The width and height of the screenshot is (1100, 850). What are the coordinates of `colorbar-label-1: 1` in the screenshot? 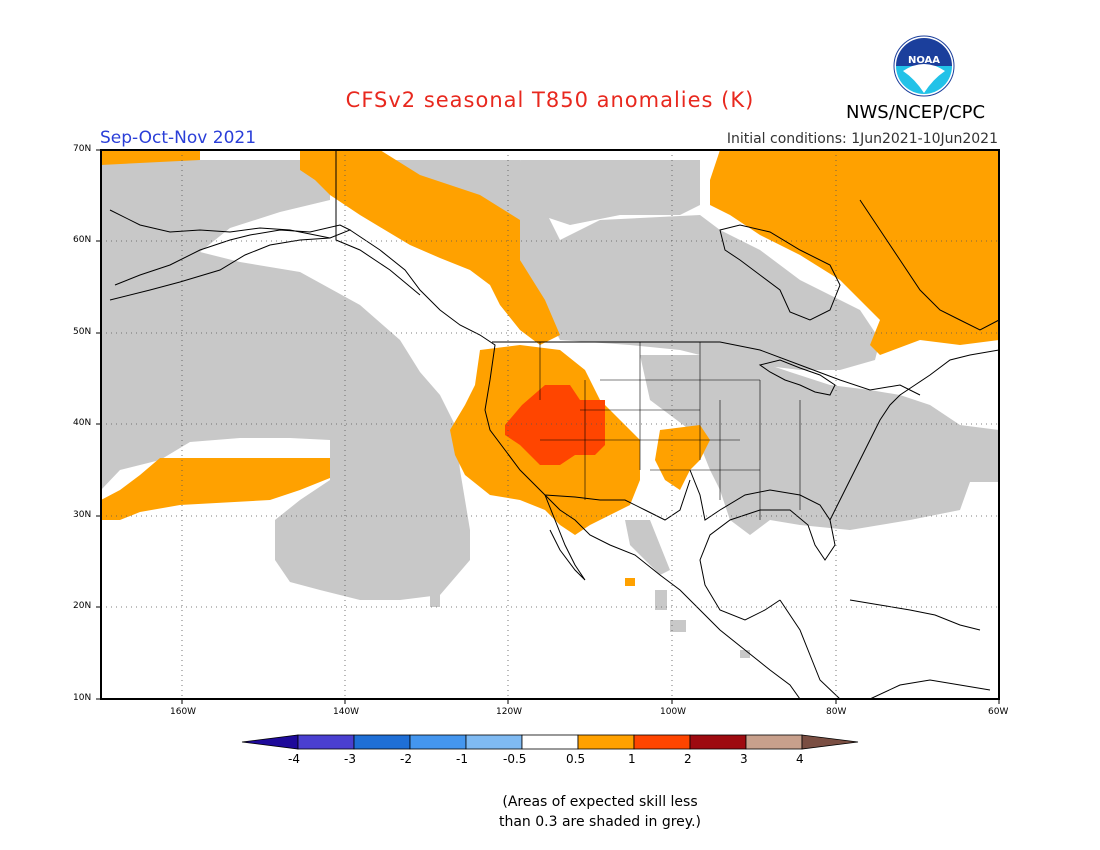 It's located at (632, 759).